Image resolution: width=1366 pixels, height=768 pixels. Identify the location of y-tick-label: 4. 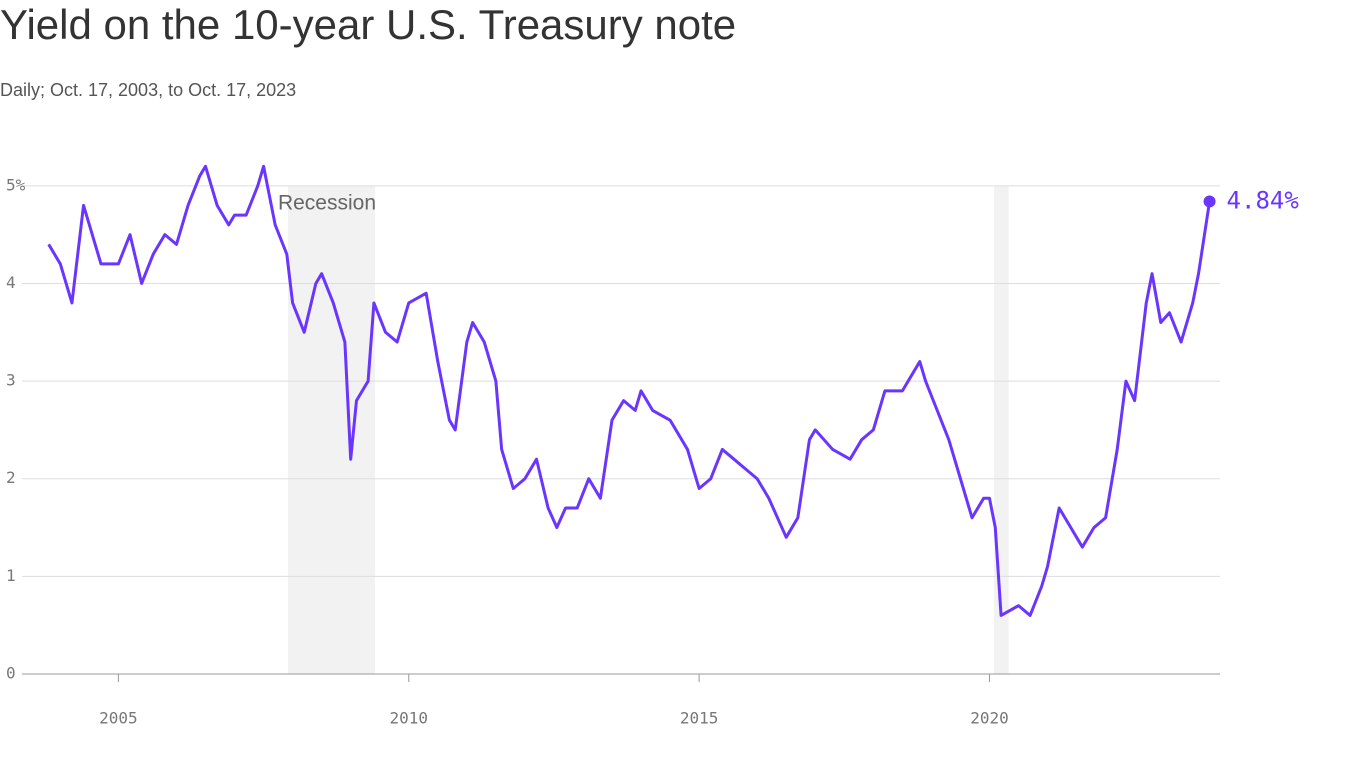
(11, 282).